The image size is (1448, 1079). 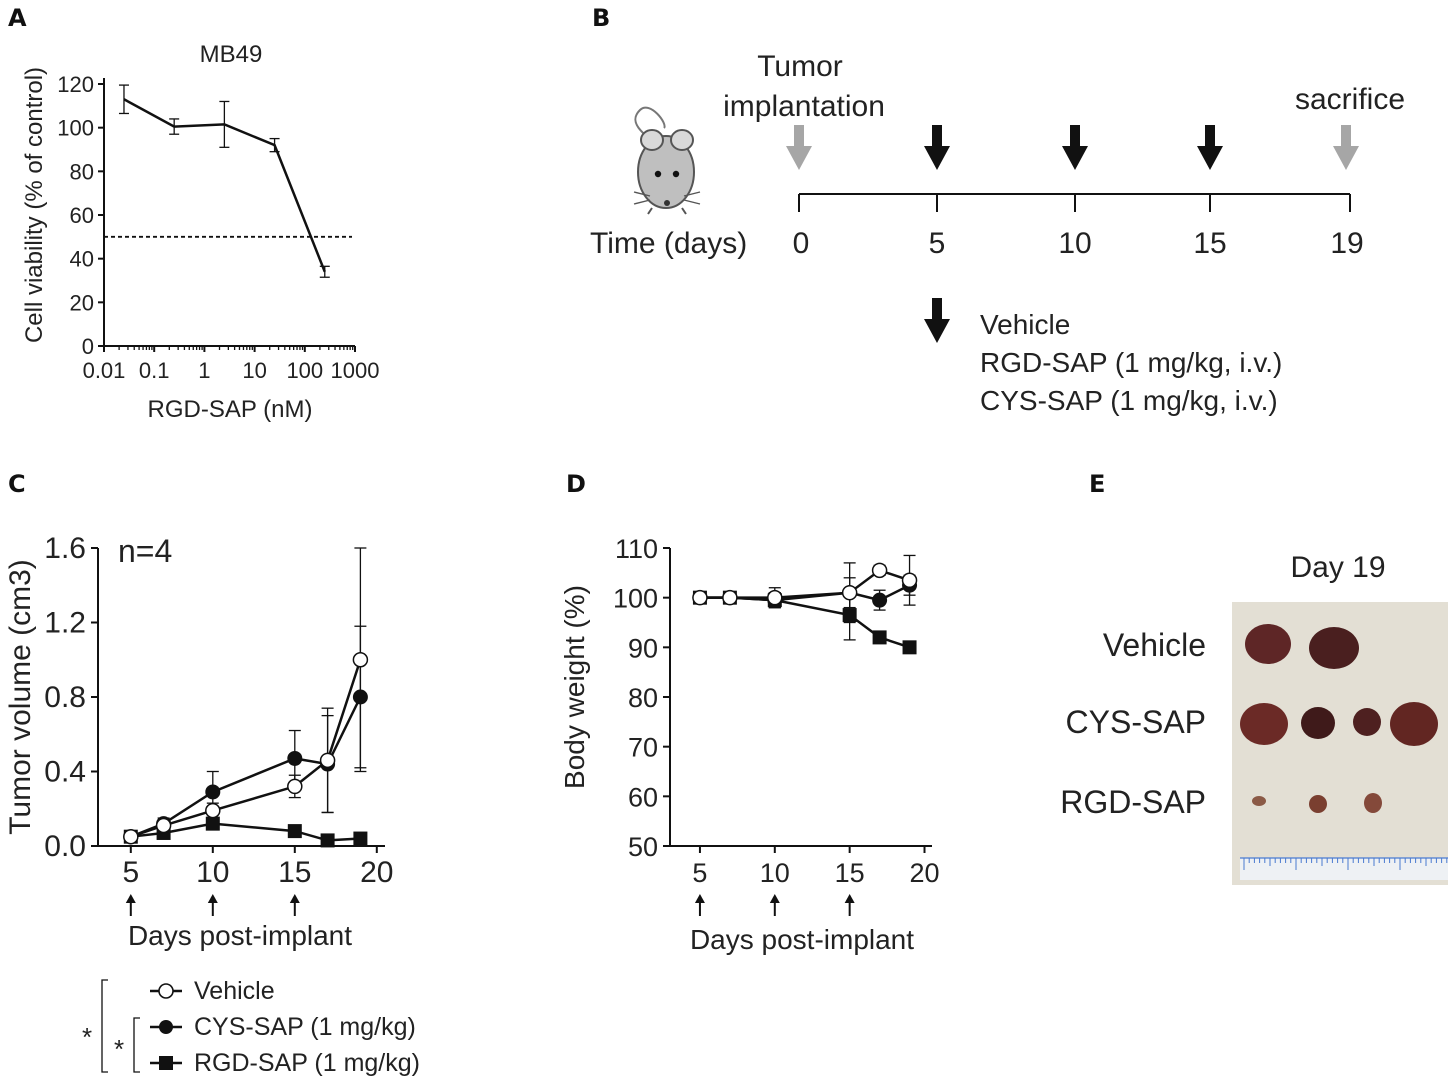 What do you see at coordinates (601, 18) in the screenshot?
I see `panel-label-b: B` at bounding box center [601, 18].